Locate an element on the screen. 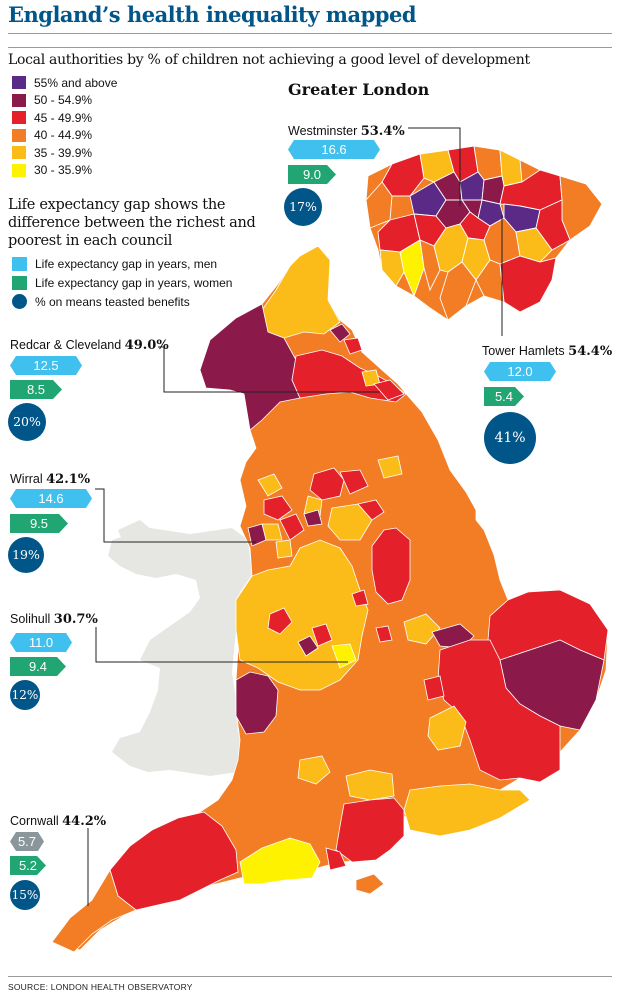 The image size is (620, 997). benefits-circle: 17% is located at coordinates (303, 207).